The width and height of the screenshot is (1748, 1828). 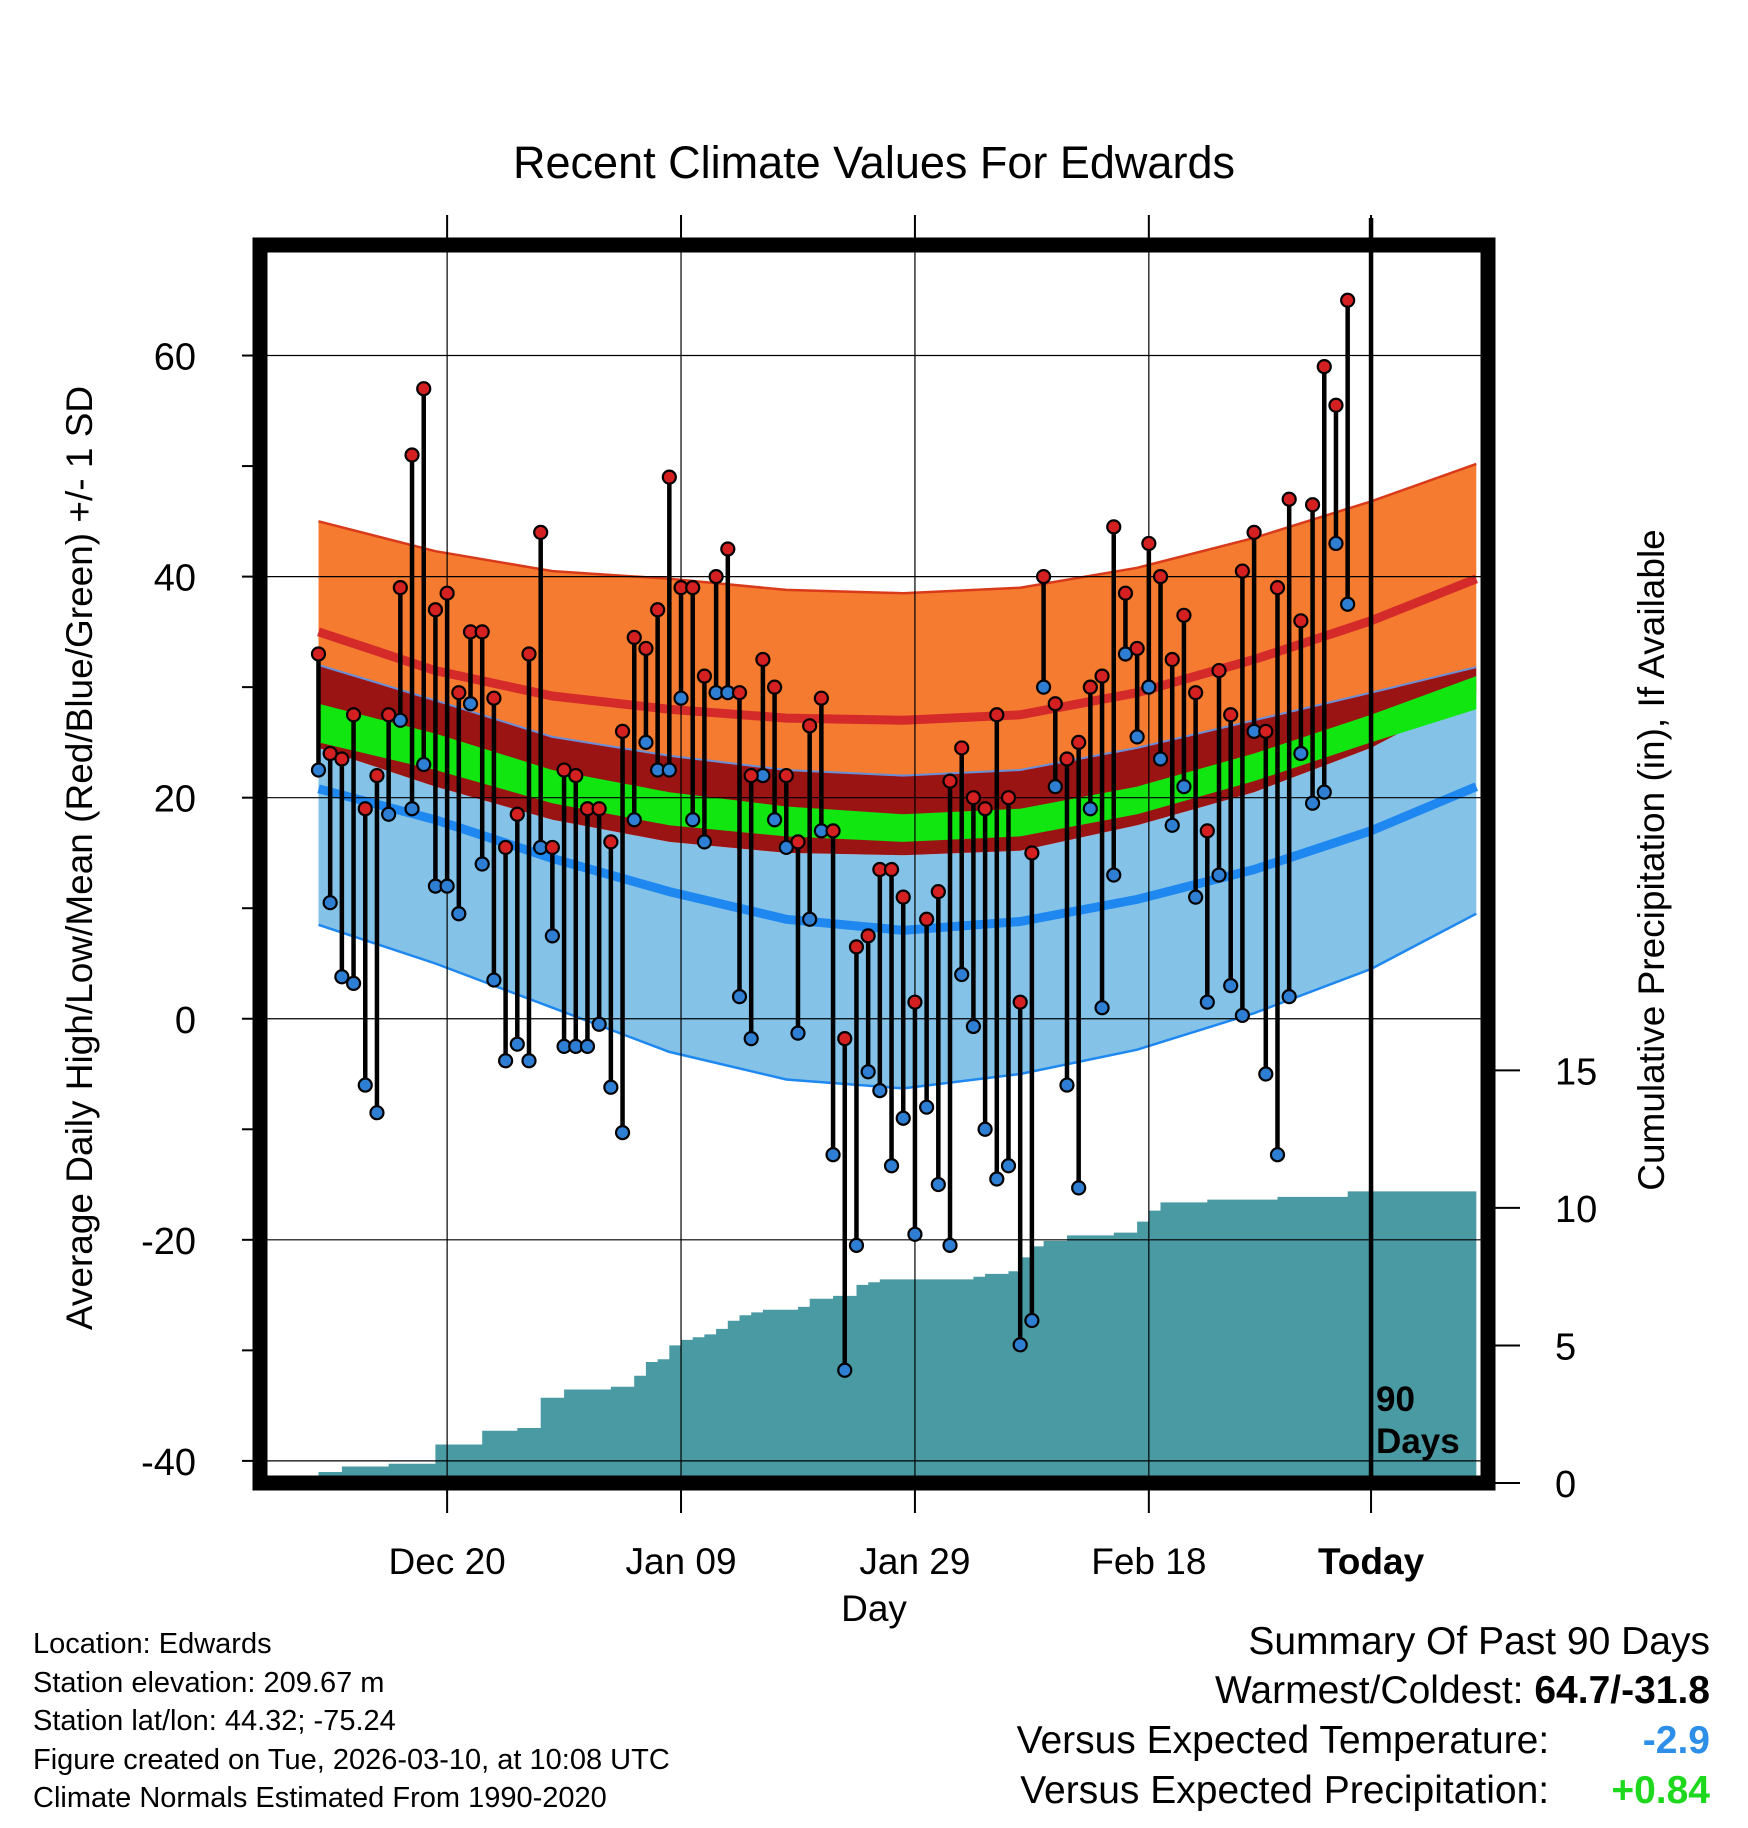 I want to click on y-tick-label: 0, so click(x=185, y=1021).